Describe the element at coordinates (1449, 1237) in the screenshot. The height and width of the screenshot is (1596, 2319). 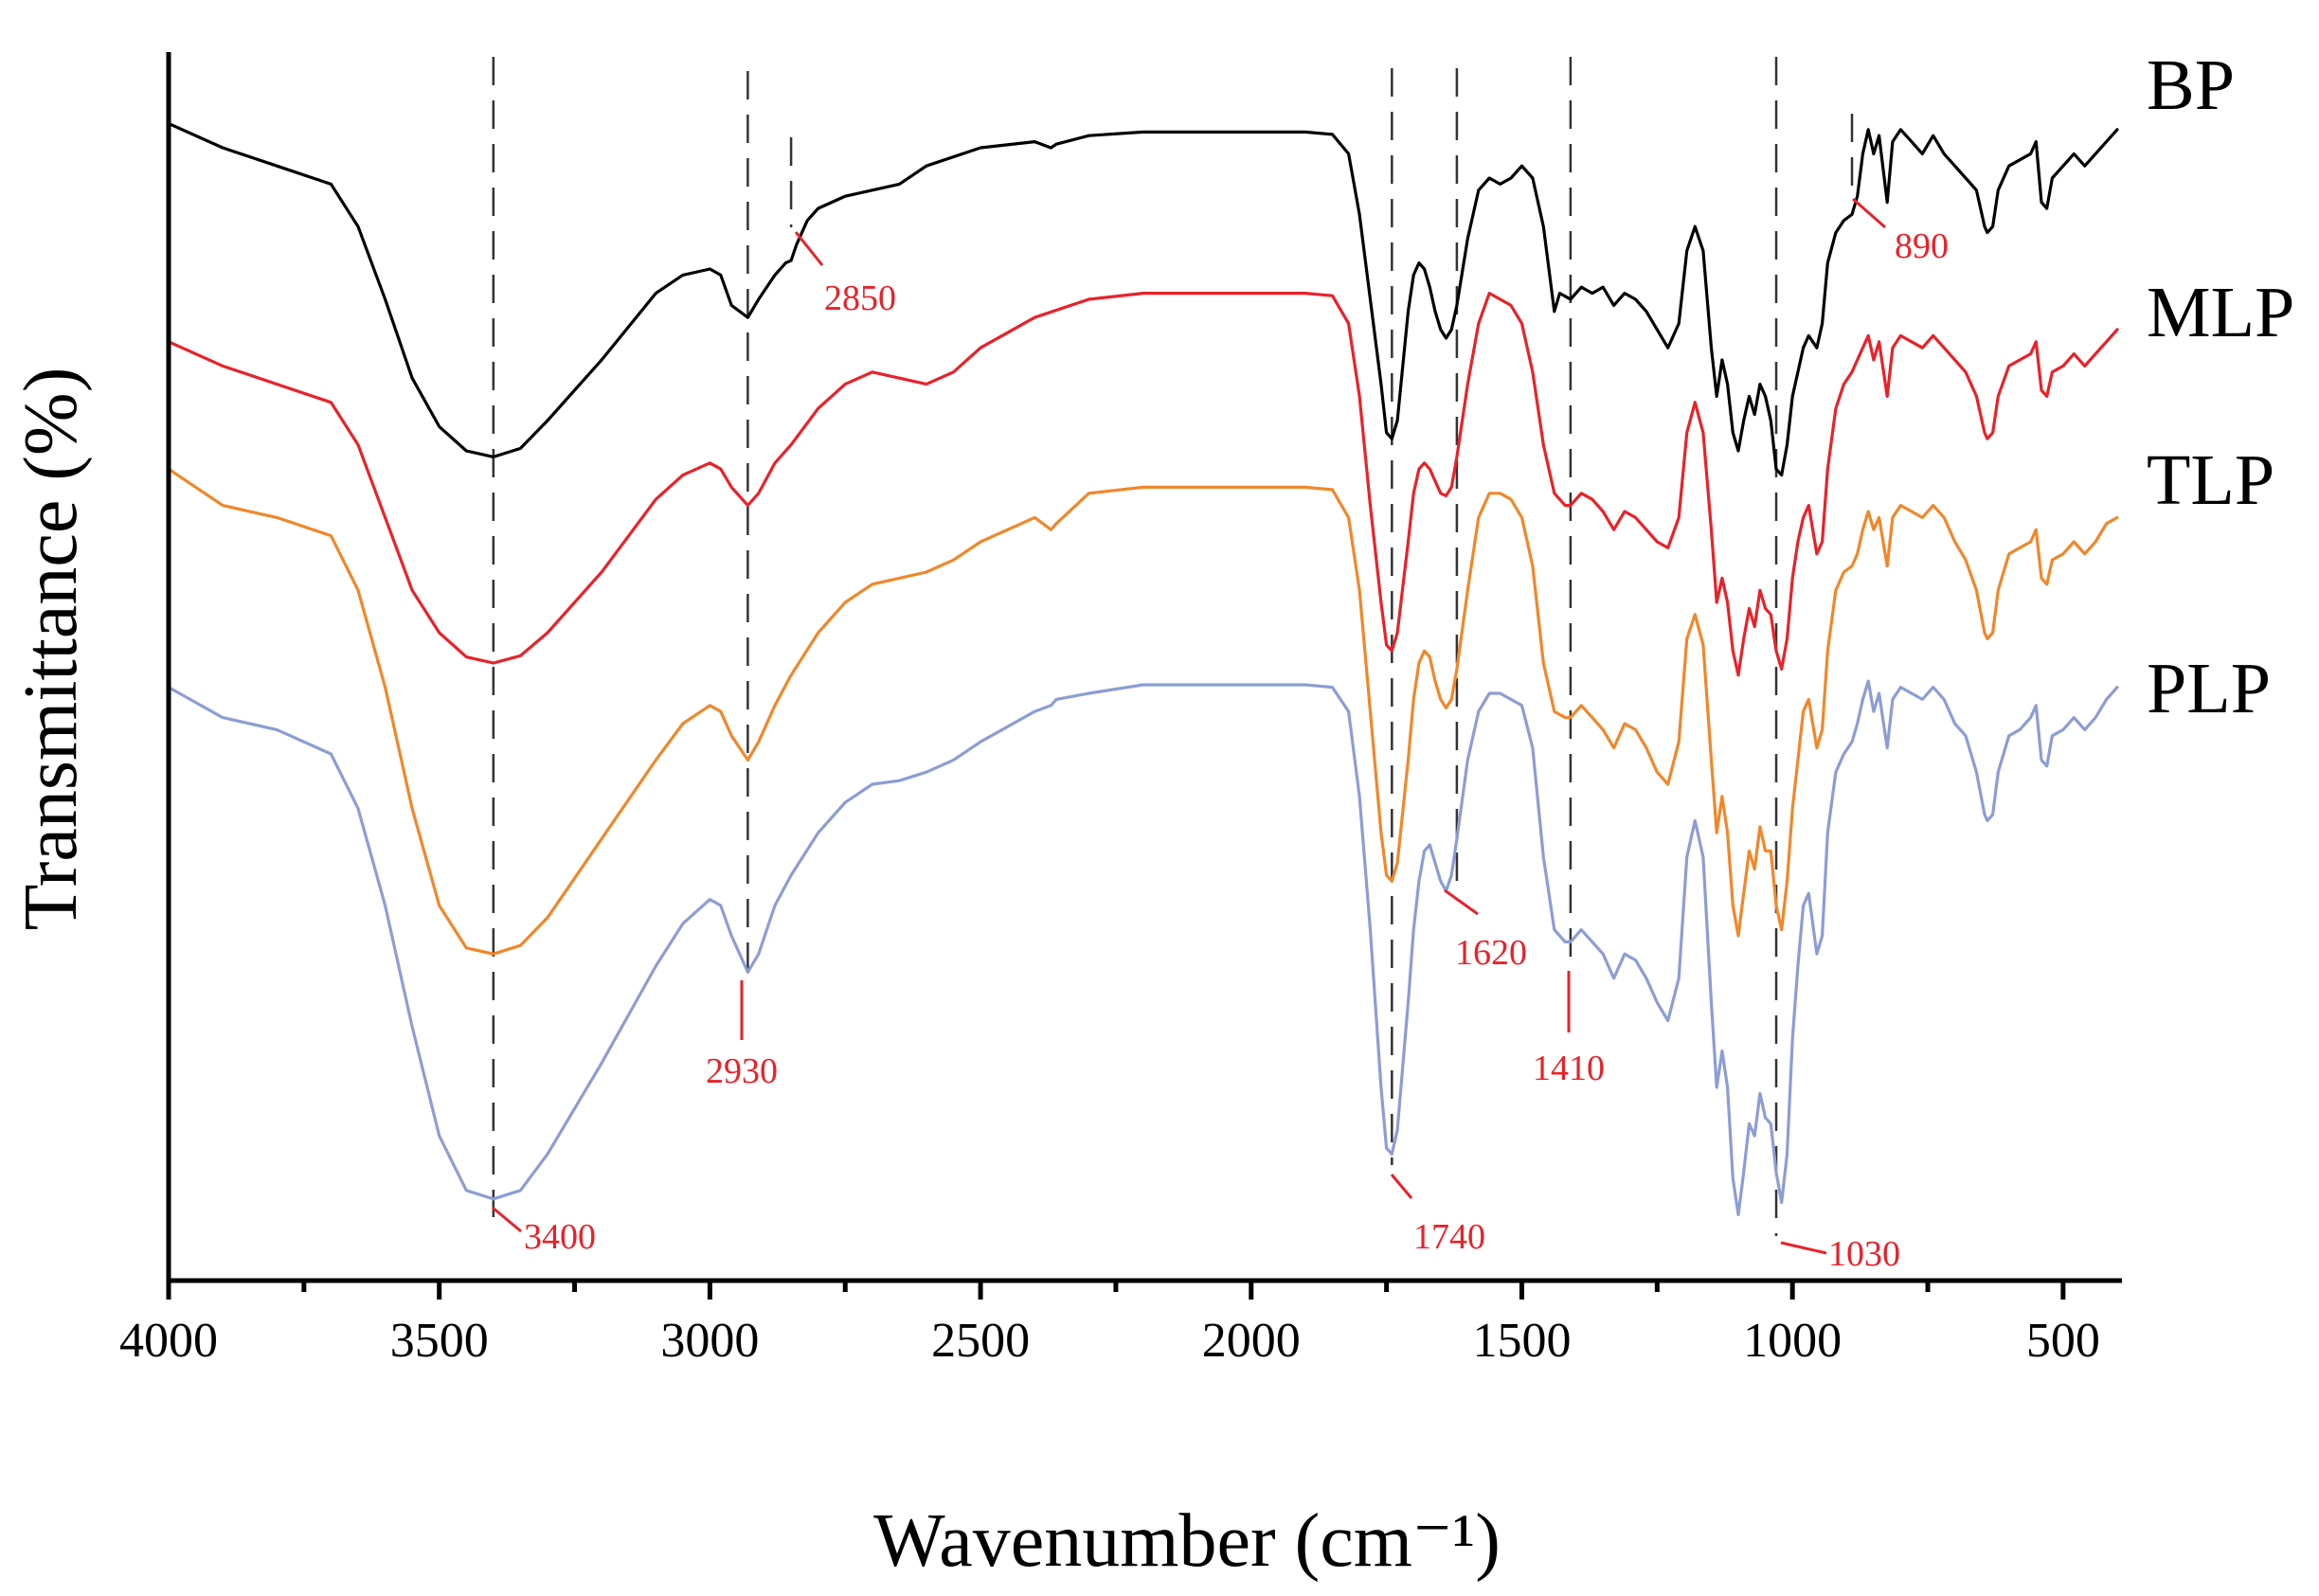
I see `annotation-label-1740: 1740` at that location.